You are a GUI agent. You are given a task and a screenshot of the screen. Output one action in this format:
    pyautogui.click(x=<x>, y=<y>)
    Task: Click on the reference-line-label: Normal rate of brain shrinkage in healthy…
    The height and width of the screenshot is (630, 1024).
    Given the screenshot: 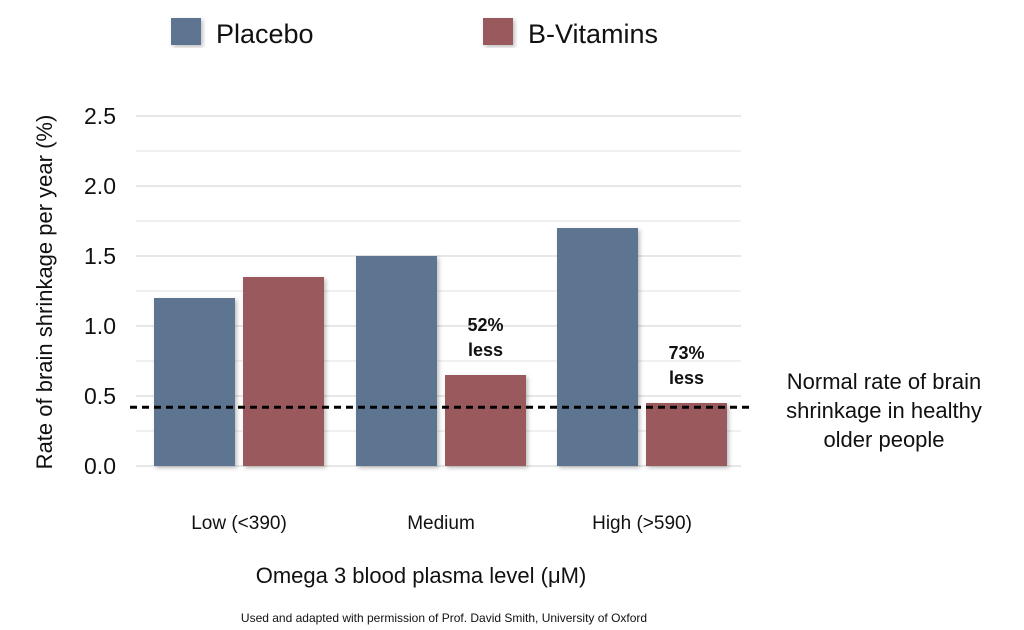 What is the action you would take?
    pyautogui.click(x=884, y=410)
    